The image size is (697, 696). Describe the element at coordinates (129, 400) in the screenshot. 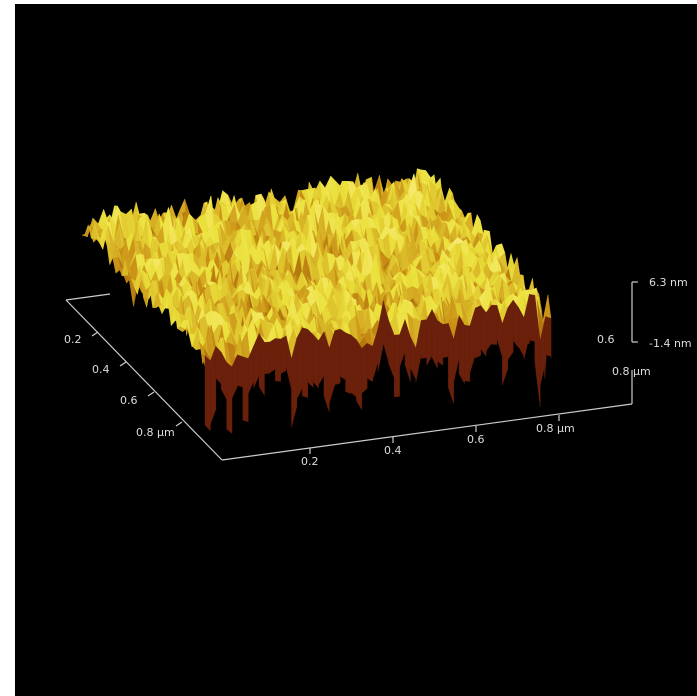

I see `left-tick-label: 0.6` at that location.